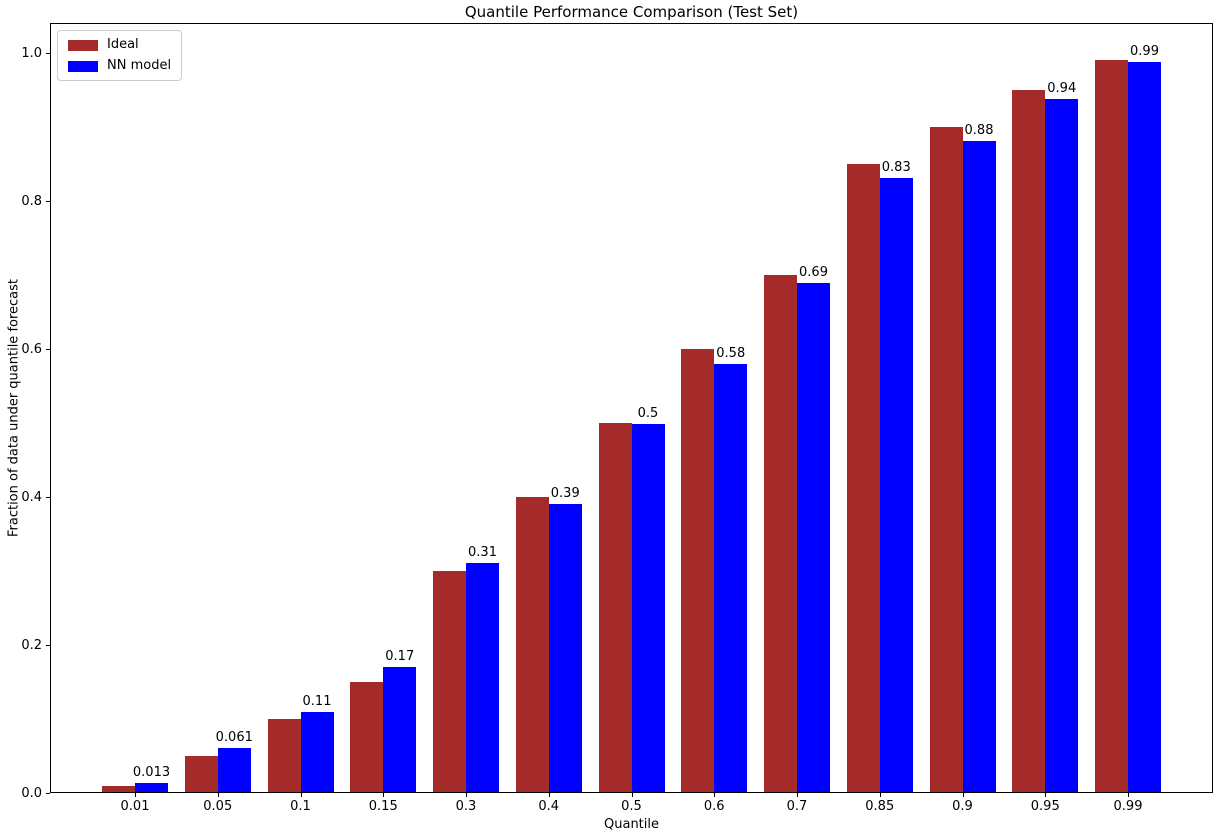 The width and height of the screenshot is (1213, 835). Describe the element at coordinates (714, 806) in the screenshot. I see `x-tick-label: 0.6` at that location.